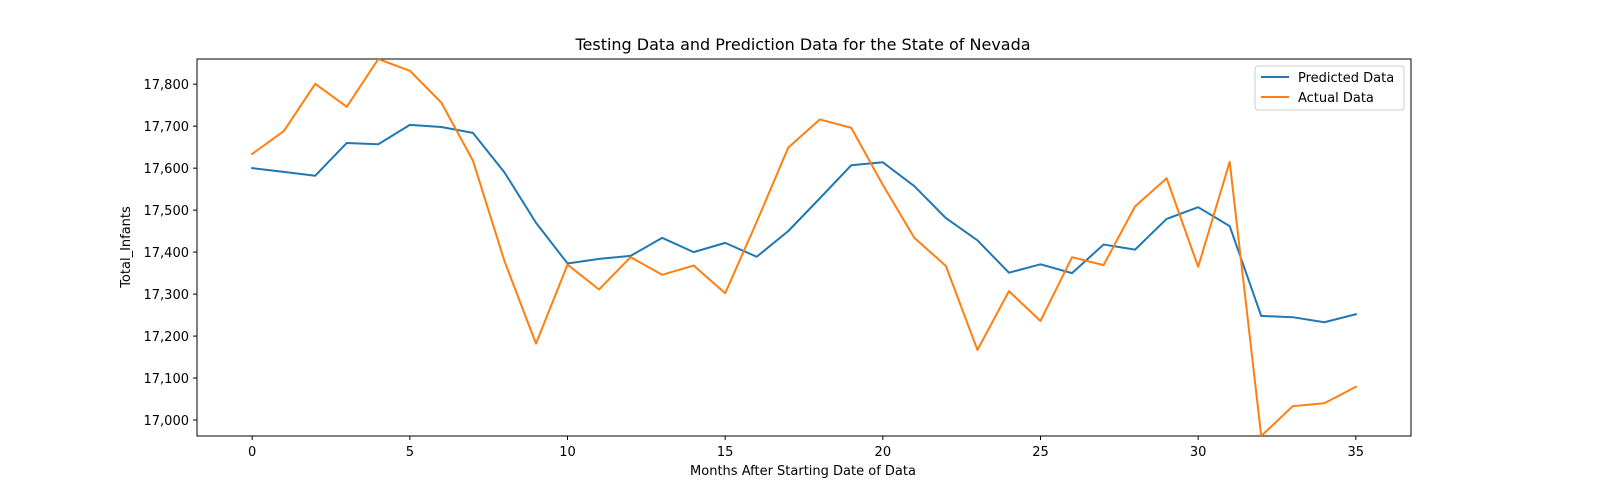 The width and height of the screenshot is (1600, 500). What do you see at coordinates (167, 379) in the screenshot?
I see `y-tick-label: 17,100` at bounding box center [167, 379].